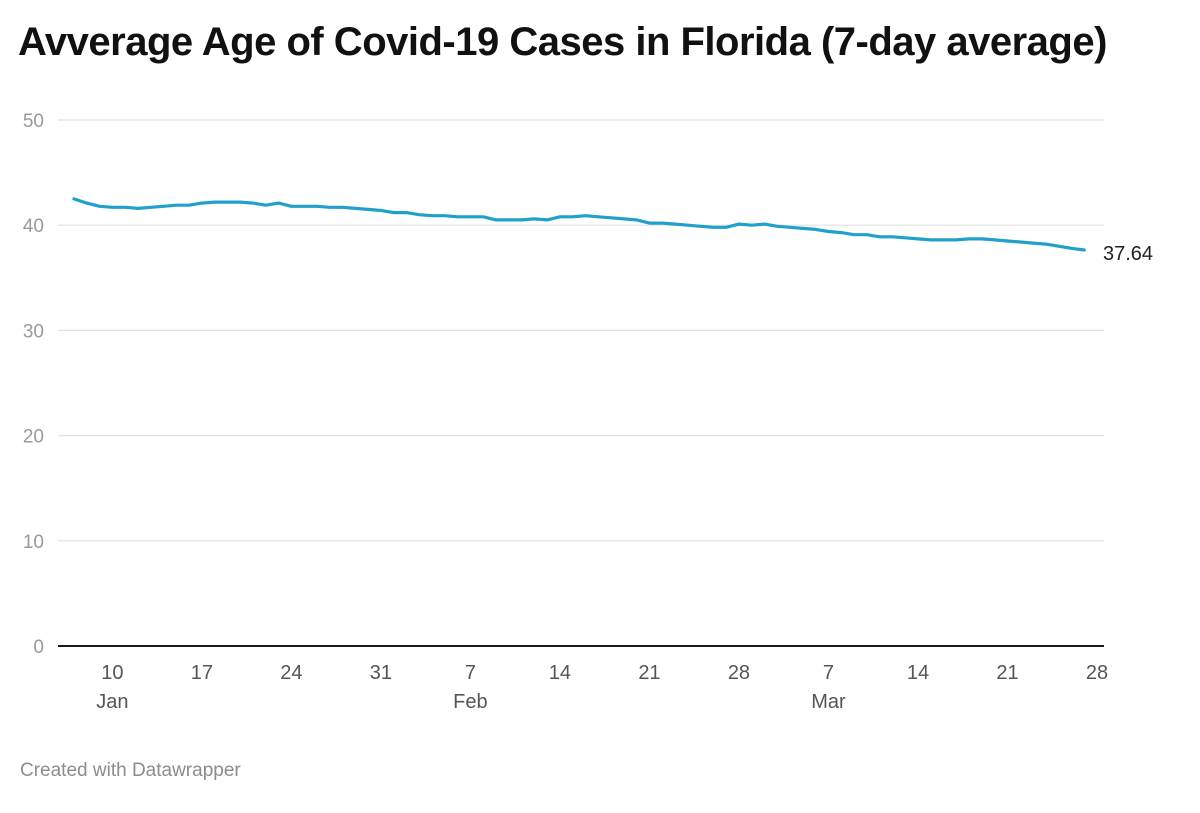 This screenshot has height=813, width=1200. I want to click on y-tick-label: 0, so click(38, 647).